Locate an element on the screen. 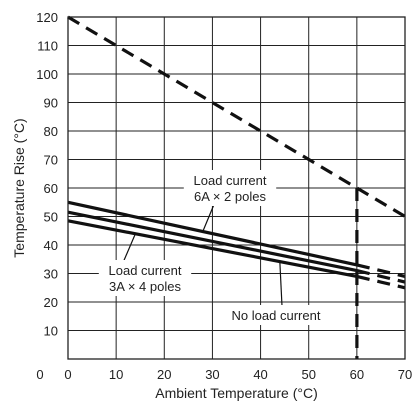 The width and height of the screenshot is (414, 409). annotation-label: No load current is located at coordinates (276, 315).